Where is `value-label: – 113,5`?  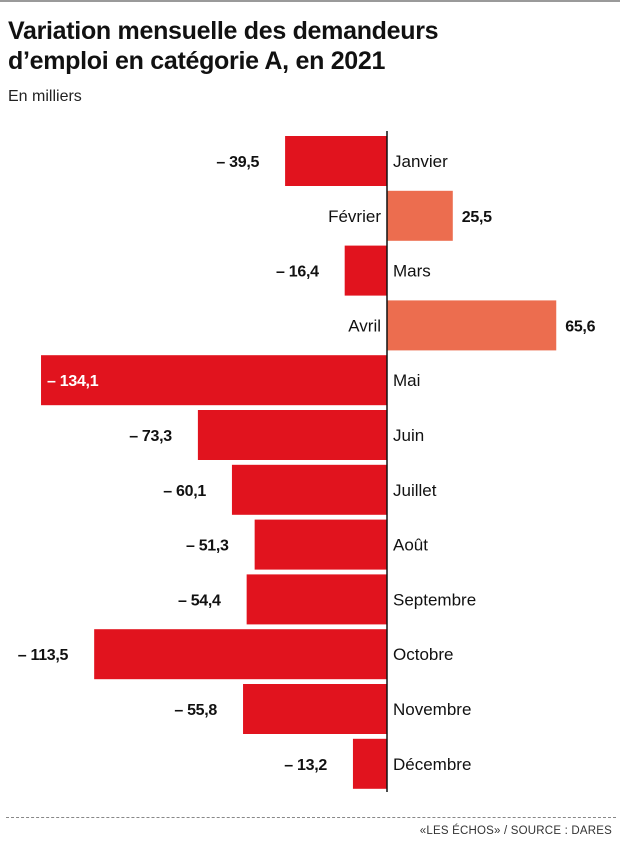
value-label: – 113,5 is located at coordinates (43, 655).